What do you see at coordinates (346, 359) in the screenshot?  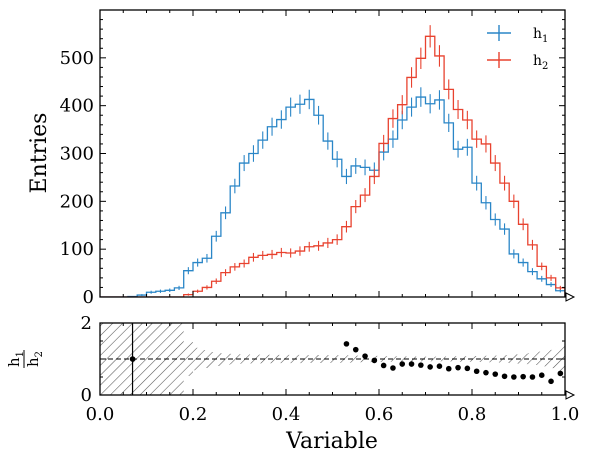 I see `ratio-points` at bounding box center [346, 359].